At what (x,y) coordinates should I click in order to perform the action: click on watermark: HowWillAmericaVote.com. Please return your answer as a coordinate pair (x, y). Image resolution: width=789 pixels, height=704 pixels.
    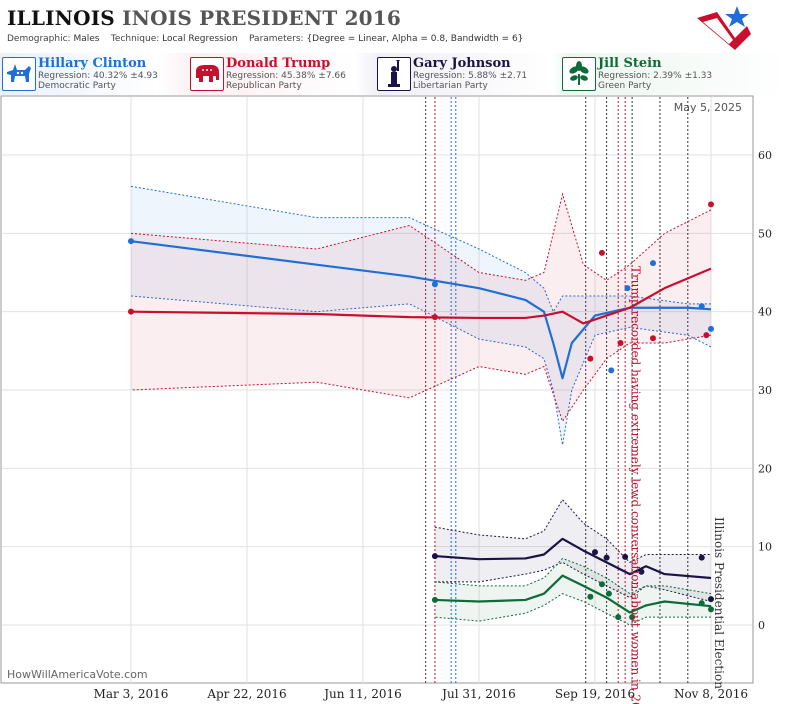
    Looking at the image, I should click on (77, 674).